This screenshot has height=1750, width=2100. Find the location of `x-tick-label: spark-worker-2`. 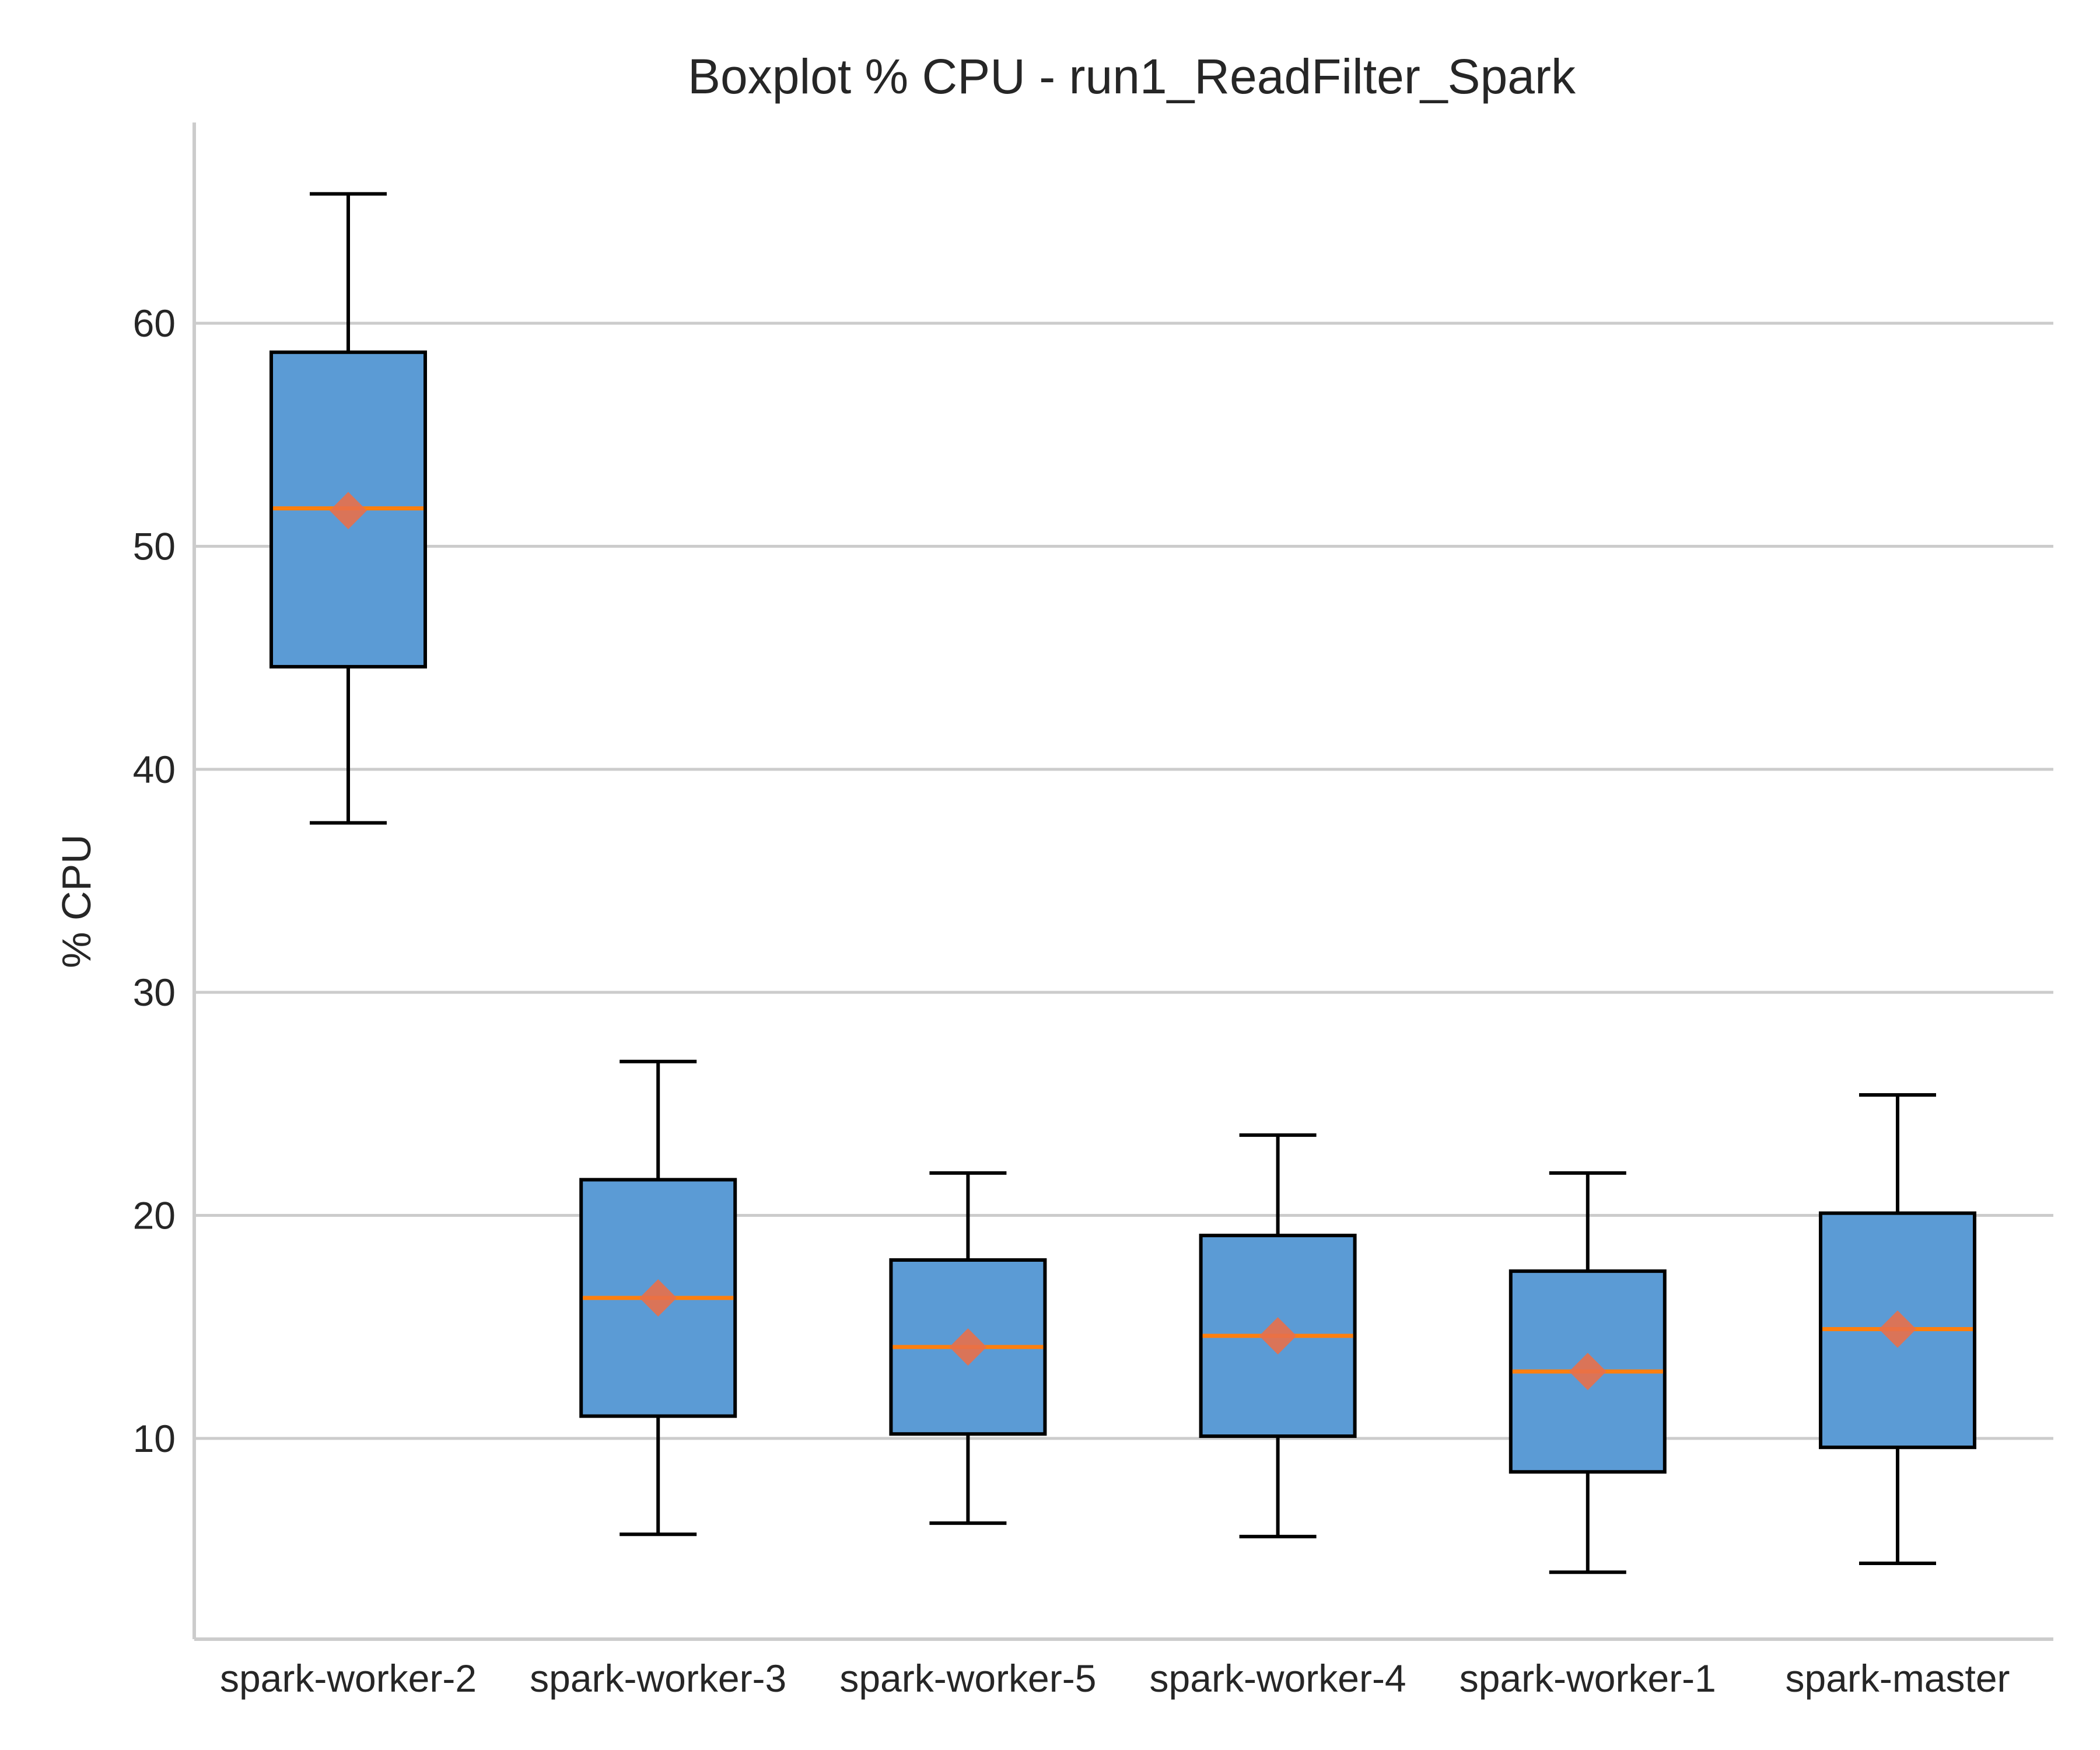

x-tick-label: spark-worker-2 is located at coordinates (349, 1678).